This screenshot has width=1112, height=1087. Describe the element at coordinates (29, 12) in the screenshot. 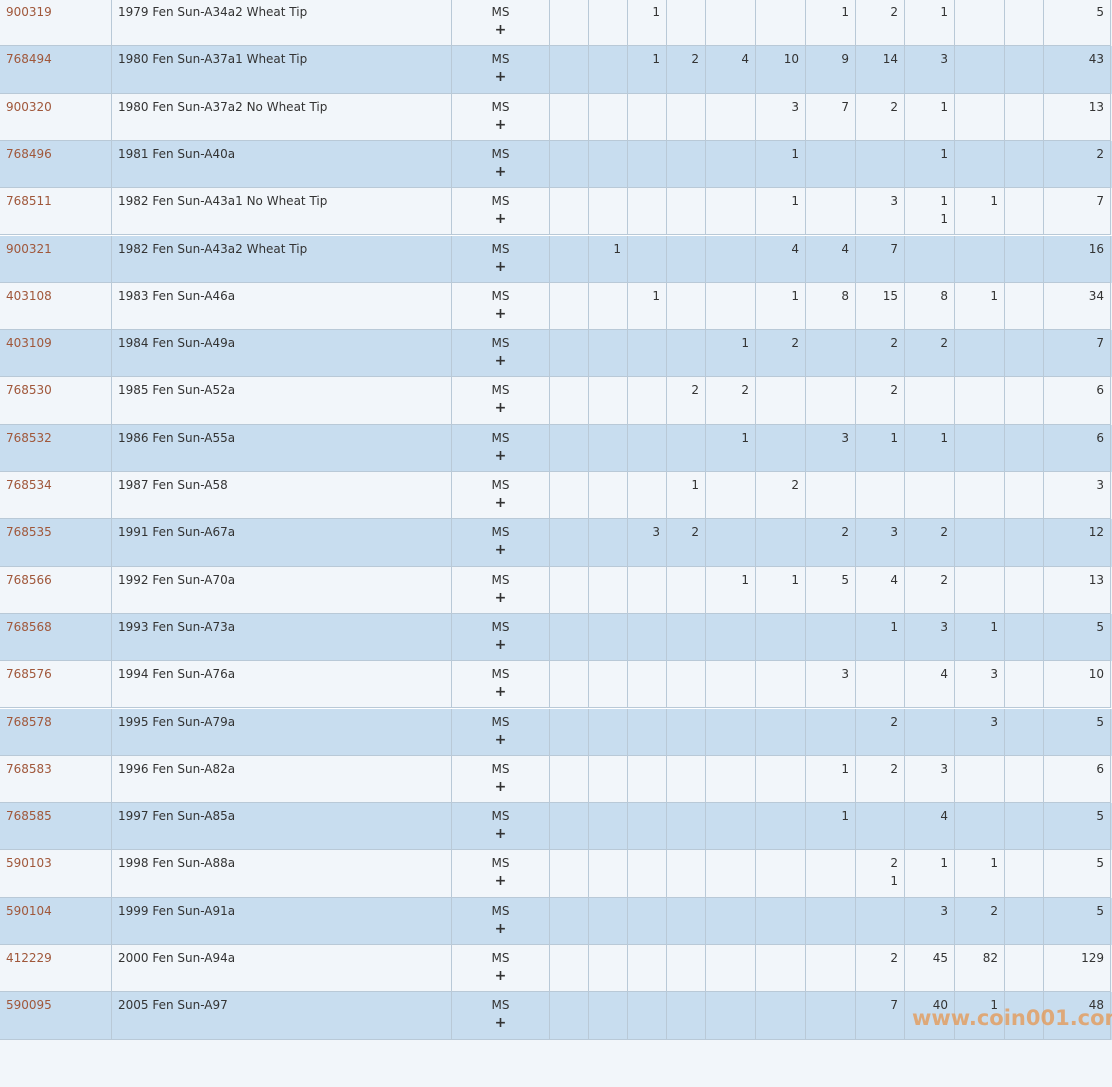

I see `coin-id-link: 900319` at that location.